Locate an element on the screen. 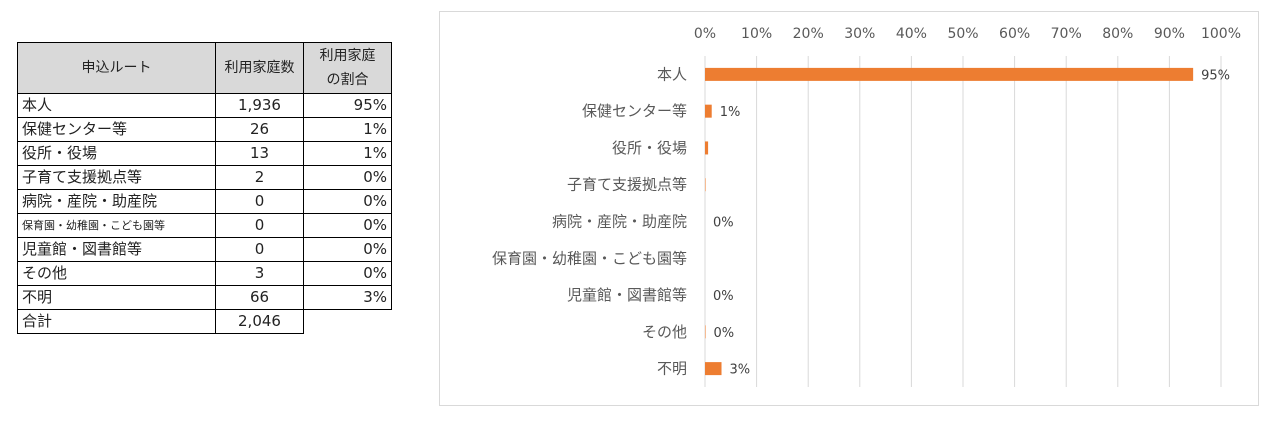 Image resolution: width=1283 pixels, height=422 pixels. category-label: 不明 is located at coordinates (672, 369).